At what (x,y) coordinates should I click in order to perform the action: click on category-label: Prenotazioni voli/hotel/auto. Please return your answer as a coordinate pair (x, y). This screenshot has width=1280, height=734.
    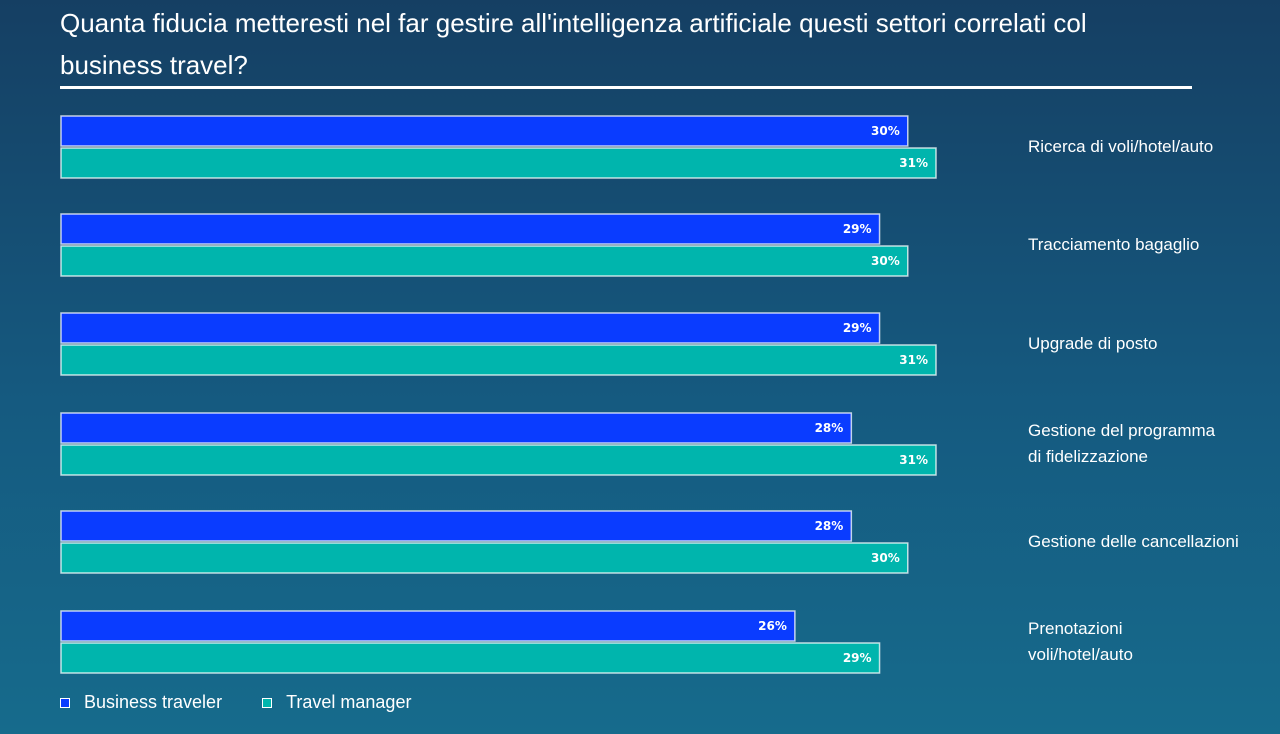
    Looking at the image, I should click on (1080, 642).